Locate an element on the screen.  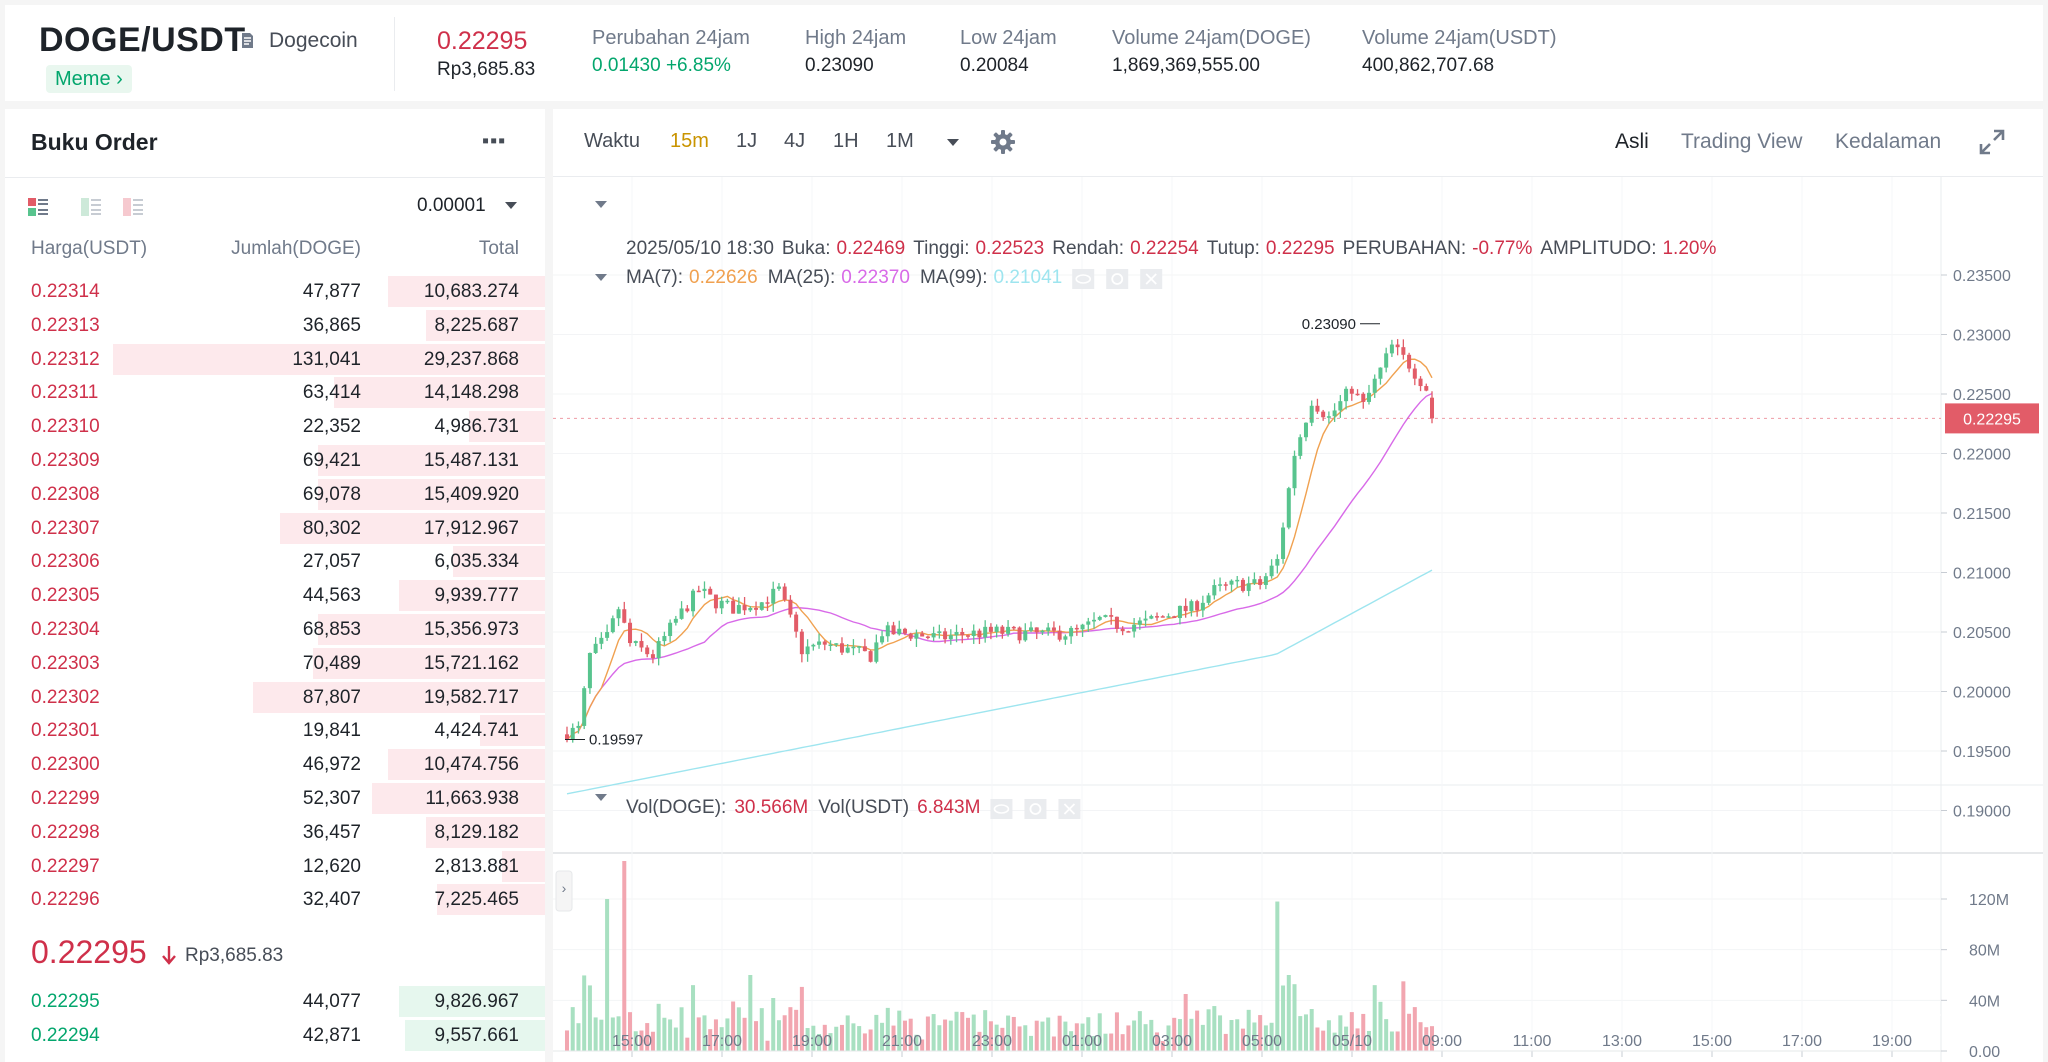
asks-only-view-icon is located at coordinates (133, 207).